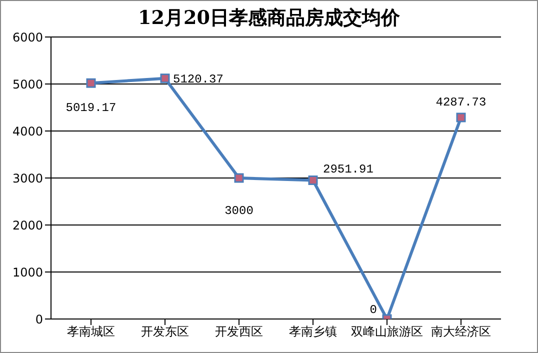 The image size is (538, 353). What do you see at coordinates (198, 79) in the screenshot?
I see `data-label: 5120.37` at bounding box center [198, 79].